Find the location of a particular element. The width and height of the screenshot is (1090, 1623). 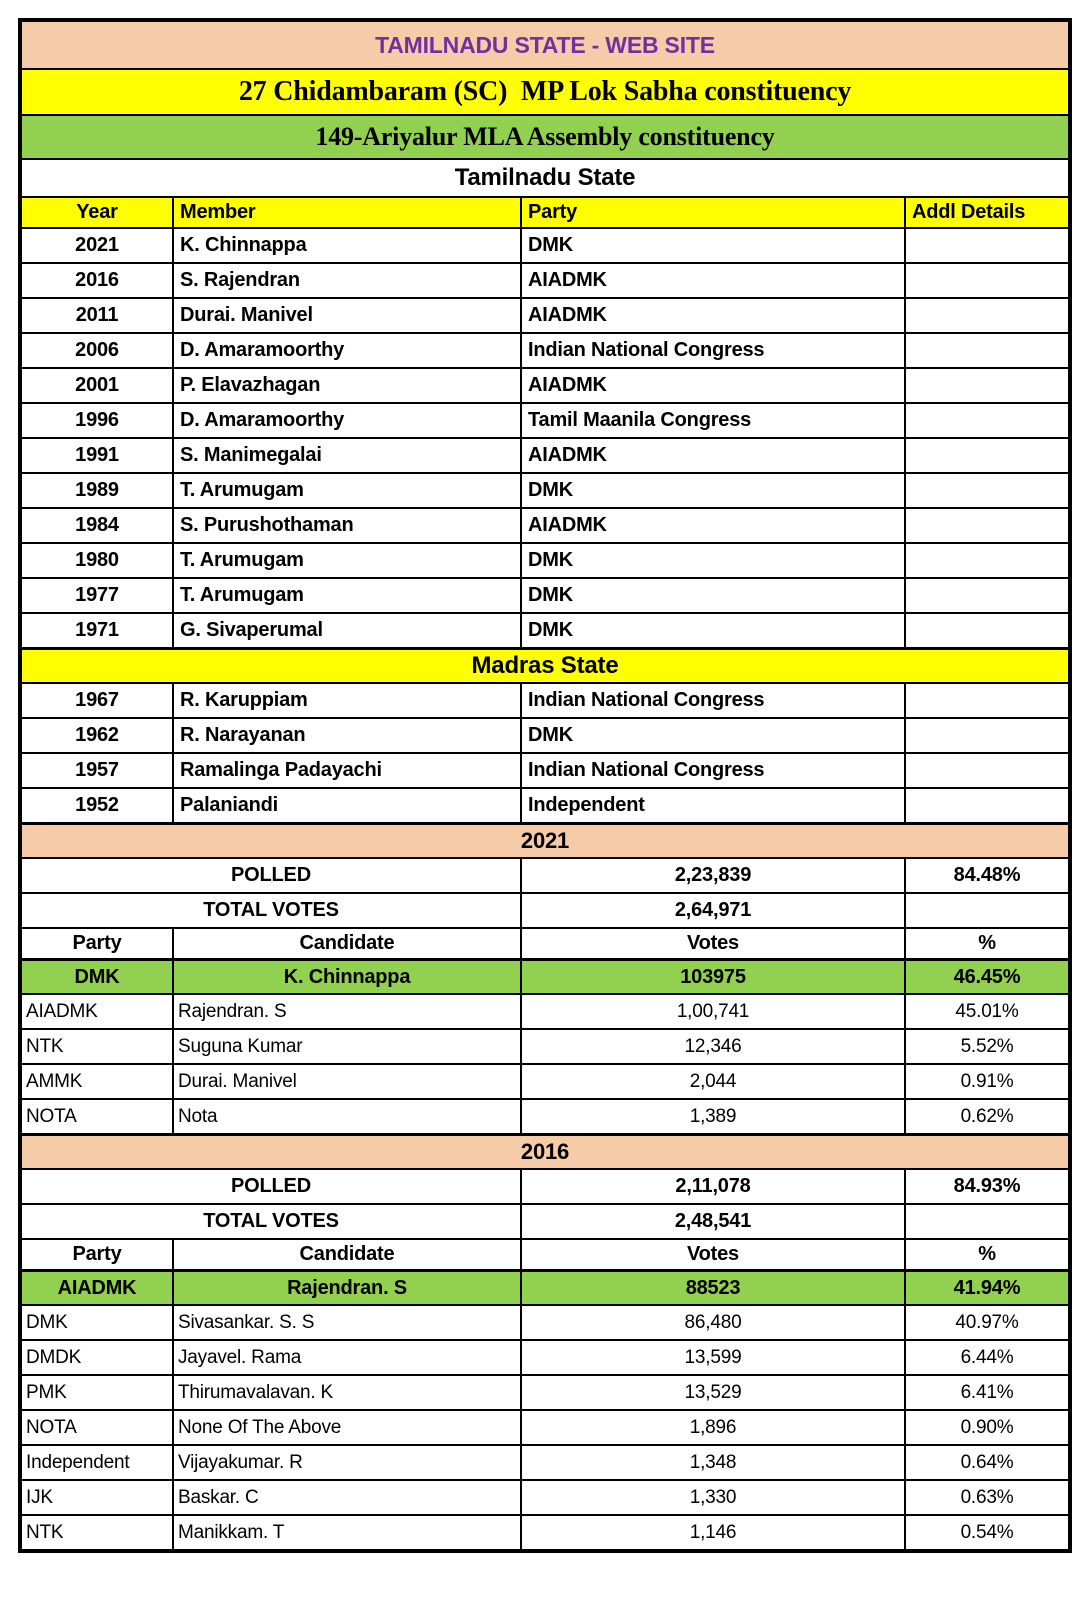

result-row: Independent Vijayakumar. R 1,348 0.64% is located at coordinates (545, 1461).